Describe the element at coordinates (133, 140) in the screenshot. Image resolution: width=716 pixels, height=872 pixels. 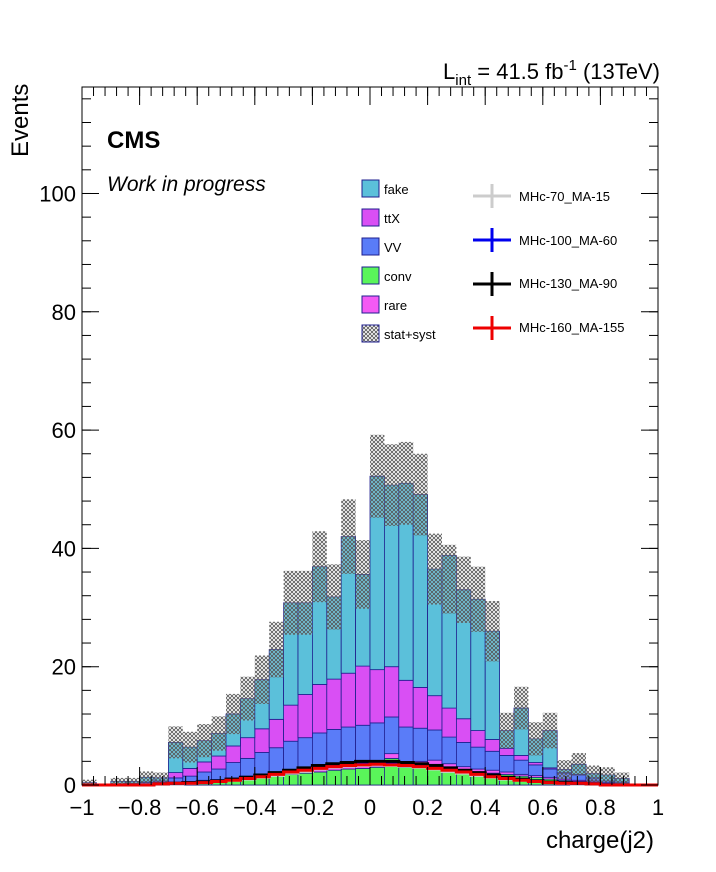
I see `experiment-label: CMS` at that location.